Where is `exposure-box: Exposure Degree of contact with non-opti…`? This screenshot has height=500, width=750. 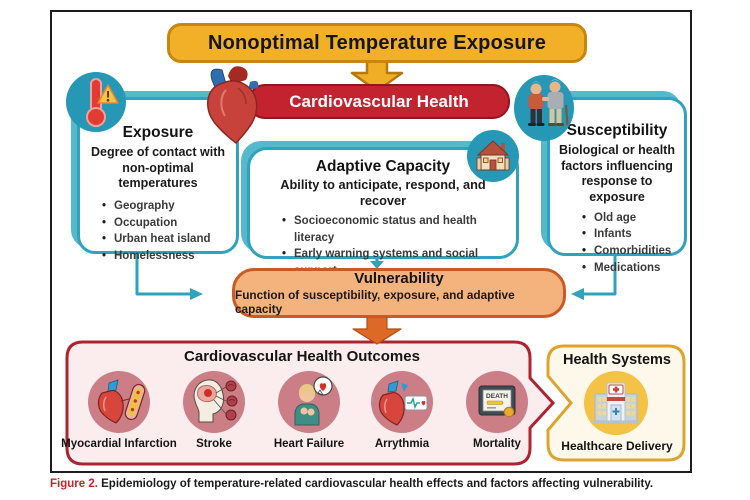 exposure-box: Exposure Degree of contact with non-opti… is located at coordinates (158, 180).